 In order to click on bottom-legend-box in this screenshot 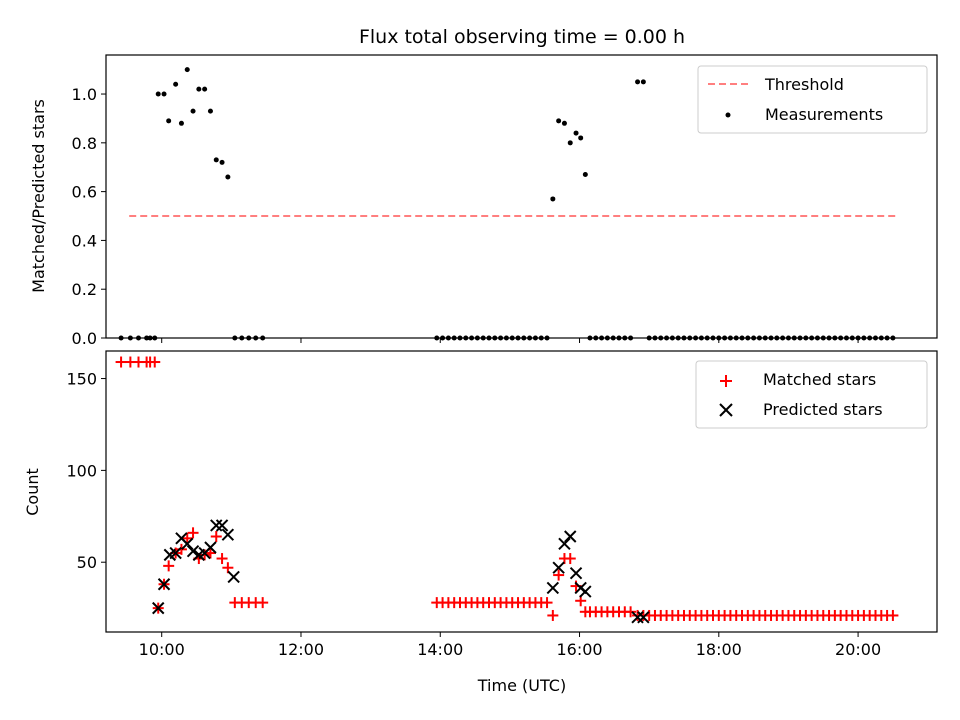, I will do `click(811, 394)`.